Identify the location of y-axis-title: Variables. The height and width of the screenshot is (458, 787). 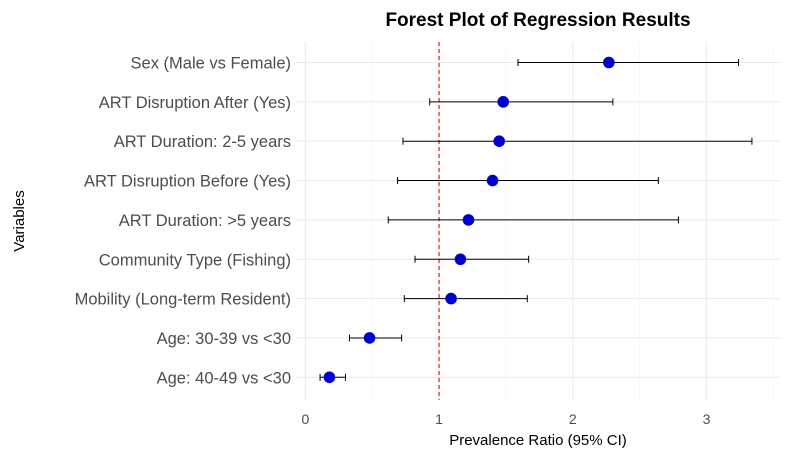
(19, 220).